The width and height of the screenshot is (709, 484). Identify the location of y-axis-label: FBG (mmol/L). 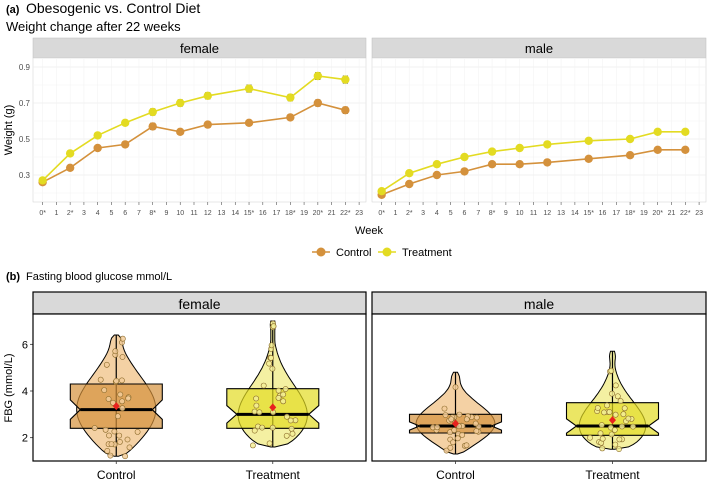
(9, 387).